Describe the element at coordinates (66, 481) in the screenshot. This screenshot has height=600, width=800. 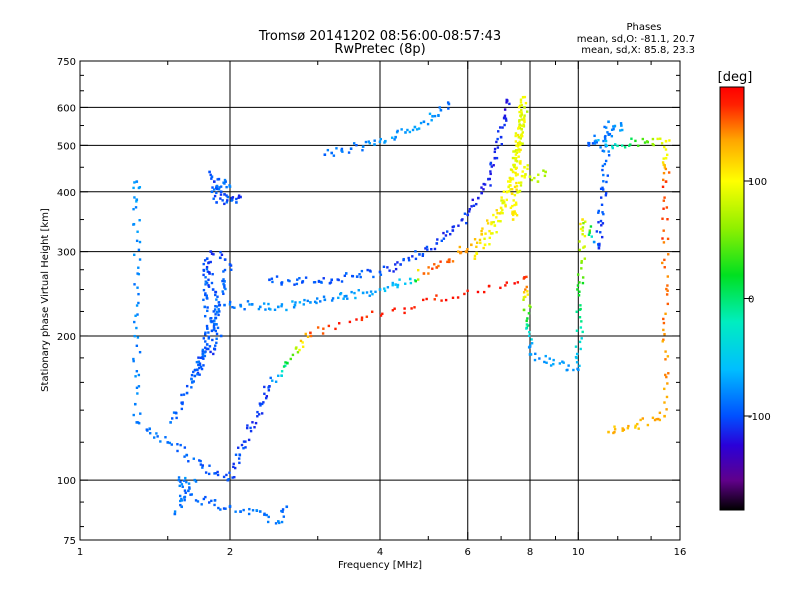
I see `y-tick-label: 100` at that location.